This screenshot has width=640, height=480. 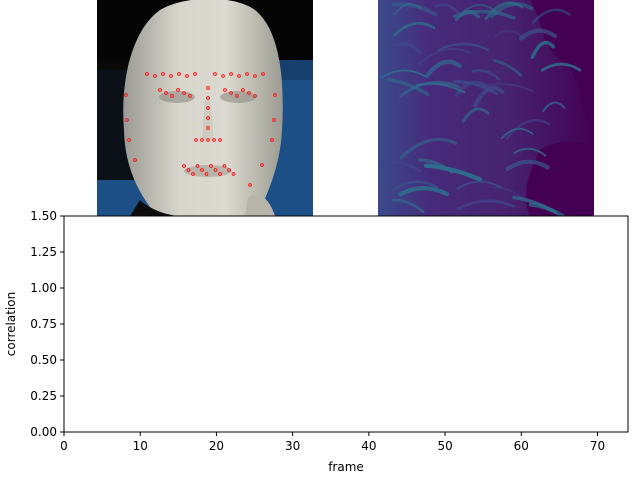 I want to click on x-axis-ticks: 0 10 20 30 40 50 60 70, so click(x=332, y=442).